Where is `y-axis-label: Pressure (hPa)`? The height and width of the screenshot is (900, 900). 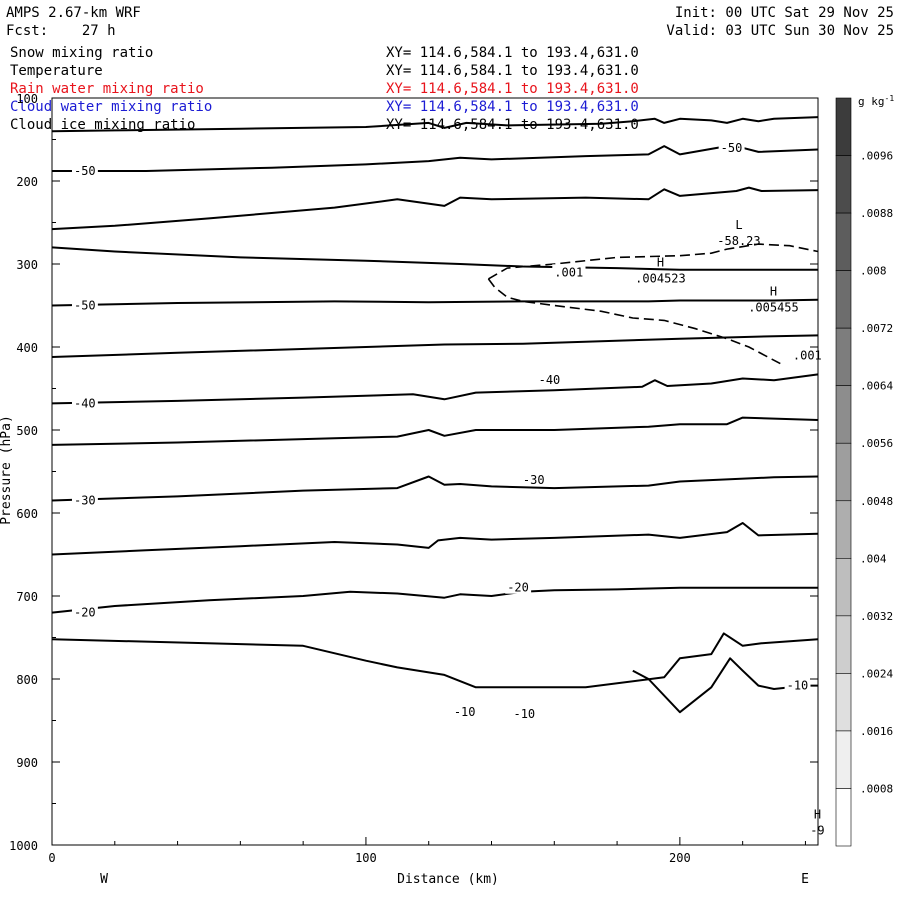
y-axis-label: Pressure (hPa) is located at coordinates (7, 470).